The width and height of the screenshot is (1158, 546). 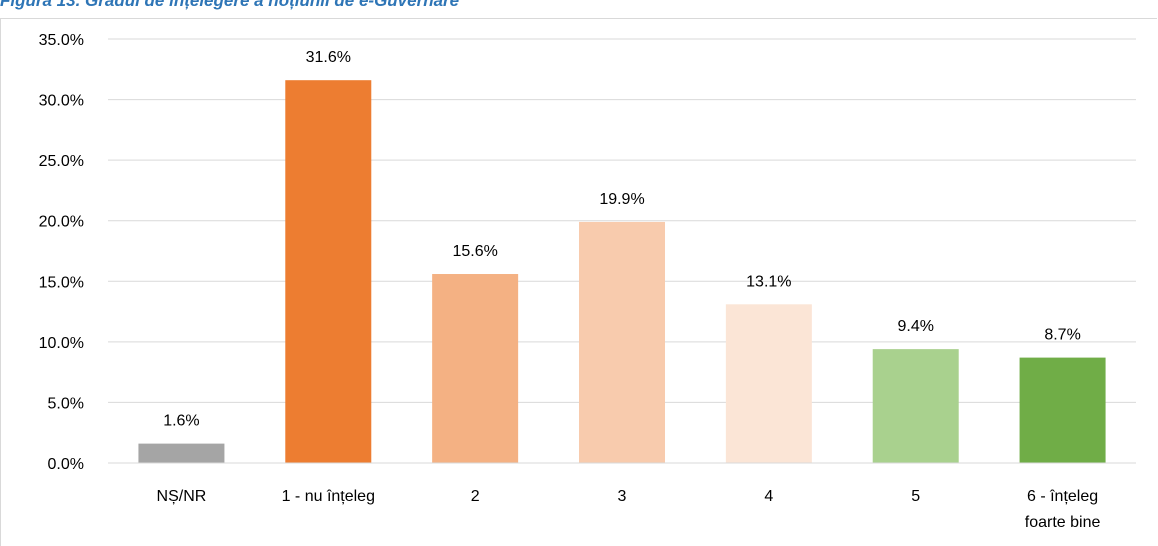 What do you see at coordinates (61, 252) in the screenshot?
I see `y-axis-ticks: 0.0% 5.0% 10.0% 15.0% 20.0% 25.0% 30.0% 35.0%` at bounding box center [61, 252].